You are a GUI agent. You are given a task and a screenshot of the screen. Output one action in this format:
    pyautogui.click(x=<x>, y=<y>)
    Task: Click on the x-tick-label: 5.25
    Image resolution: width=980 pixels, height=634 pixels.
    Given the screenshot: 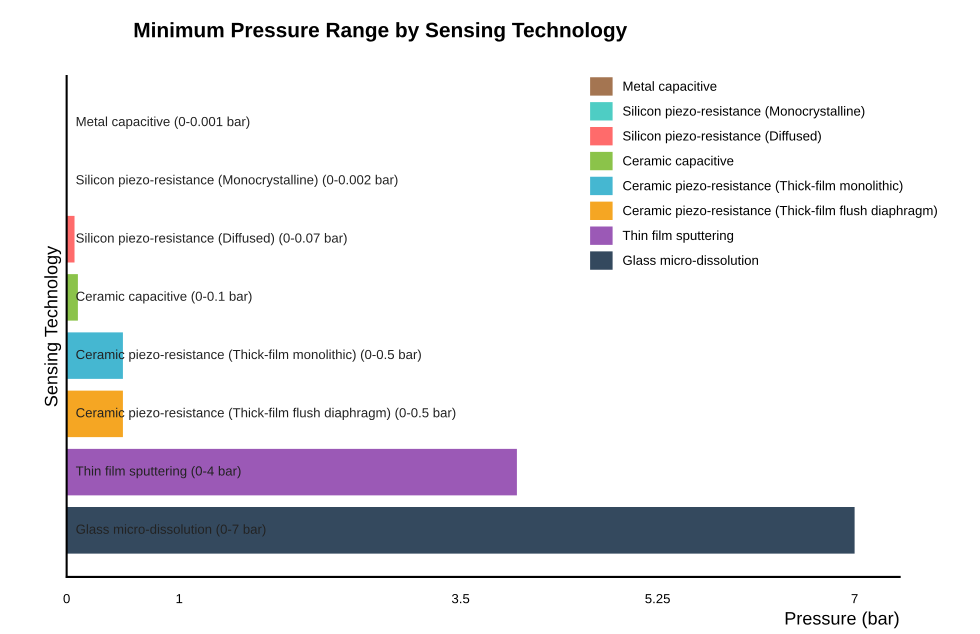 What is the action you would take?
    pyautogui.click(x=657, y=599)
    